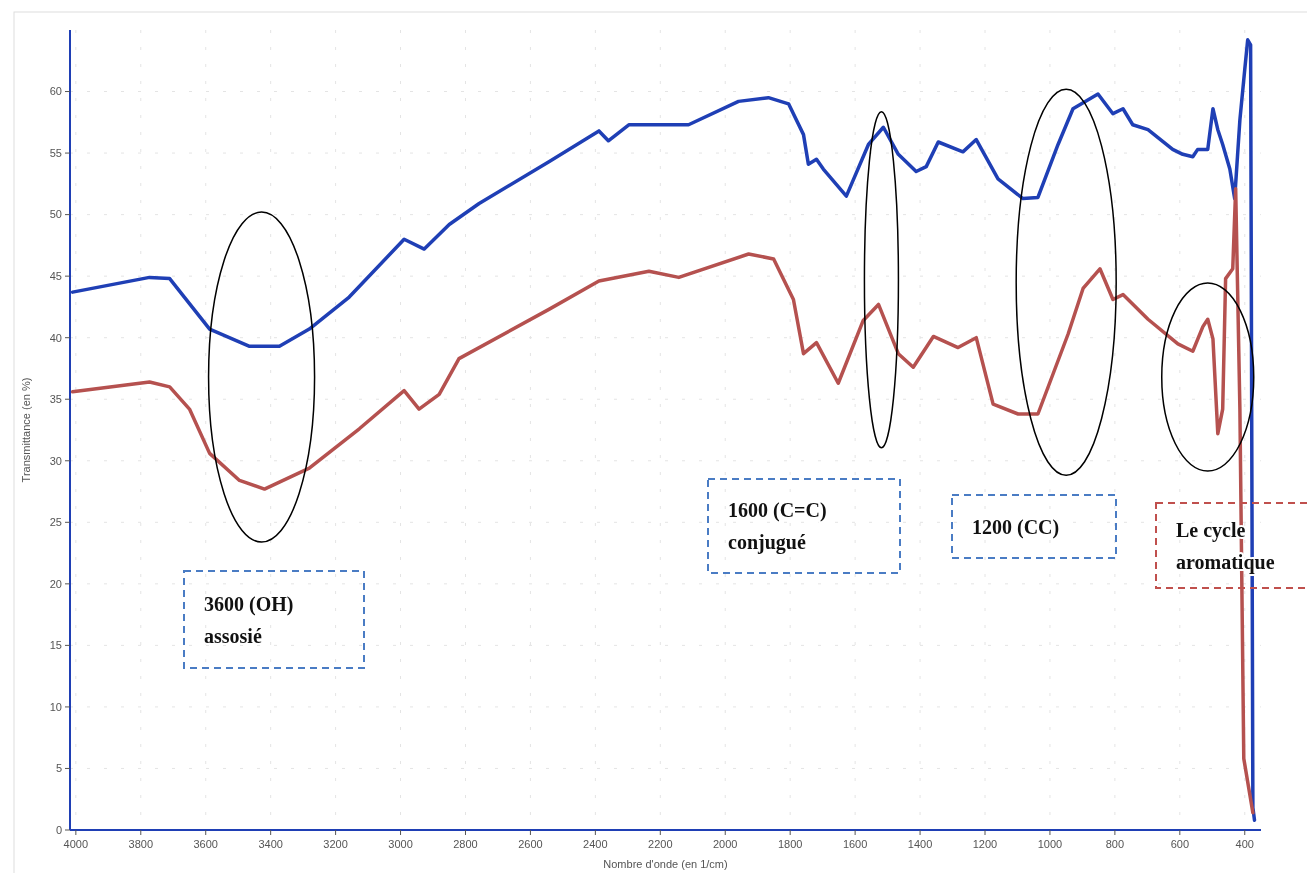 The image size is (1307, 873). What do you see at coordinates (1050, 844) in the screenshot?
I see `x-tick-label: 1000` at bounding box center [1050, 844].